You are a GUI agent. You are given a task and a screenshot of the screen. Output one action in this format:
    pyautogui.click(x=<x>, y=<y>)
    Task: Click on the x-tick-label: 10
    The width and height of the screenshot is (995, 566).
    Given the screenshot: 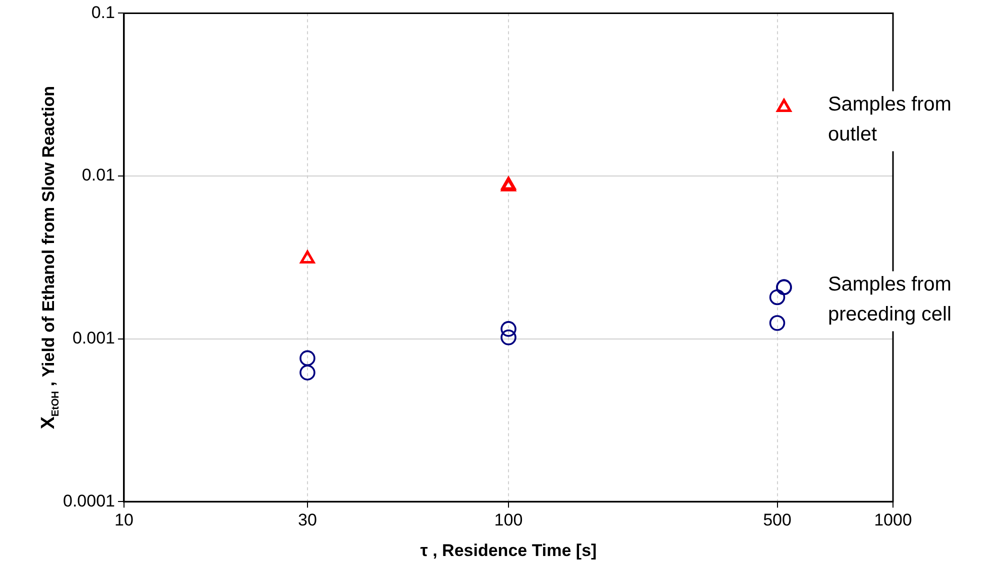 What is the action you would take?
    pyautogui.click(x=124, y=520)
    